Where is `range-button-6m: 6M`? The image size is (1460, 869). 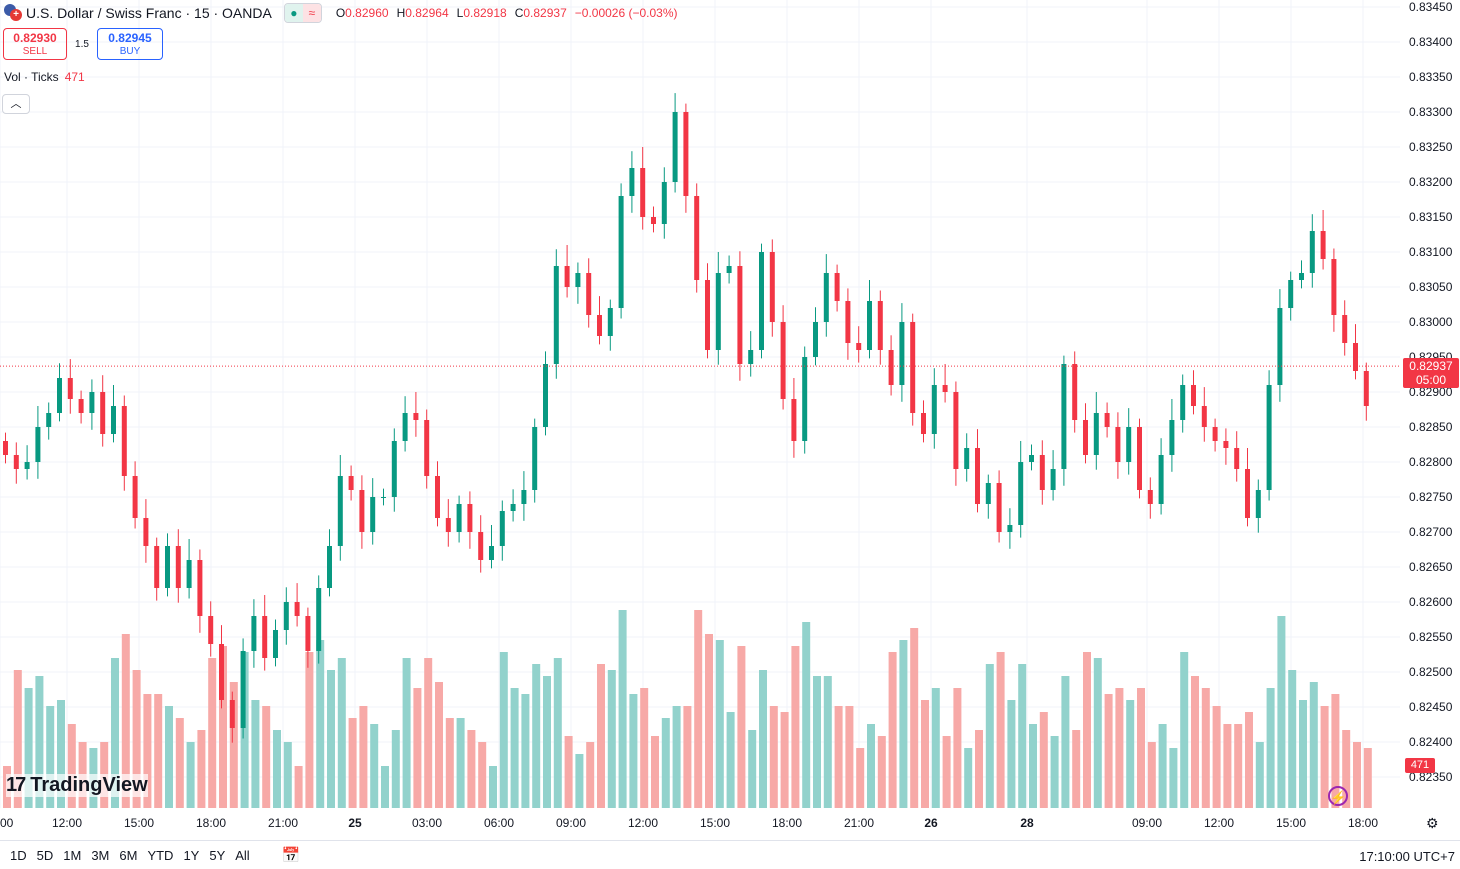 range-button-6m: 6M is located at coordinates (128, 855).